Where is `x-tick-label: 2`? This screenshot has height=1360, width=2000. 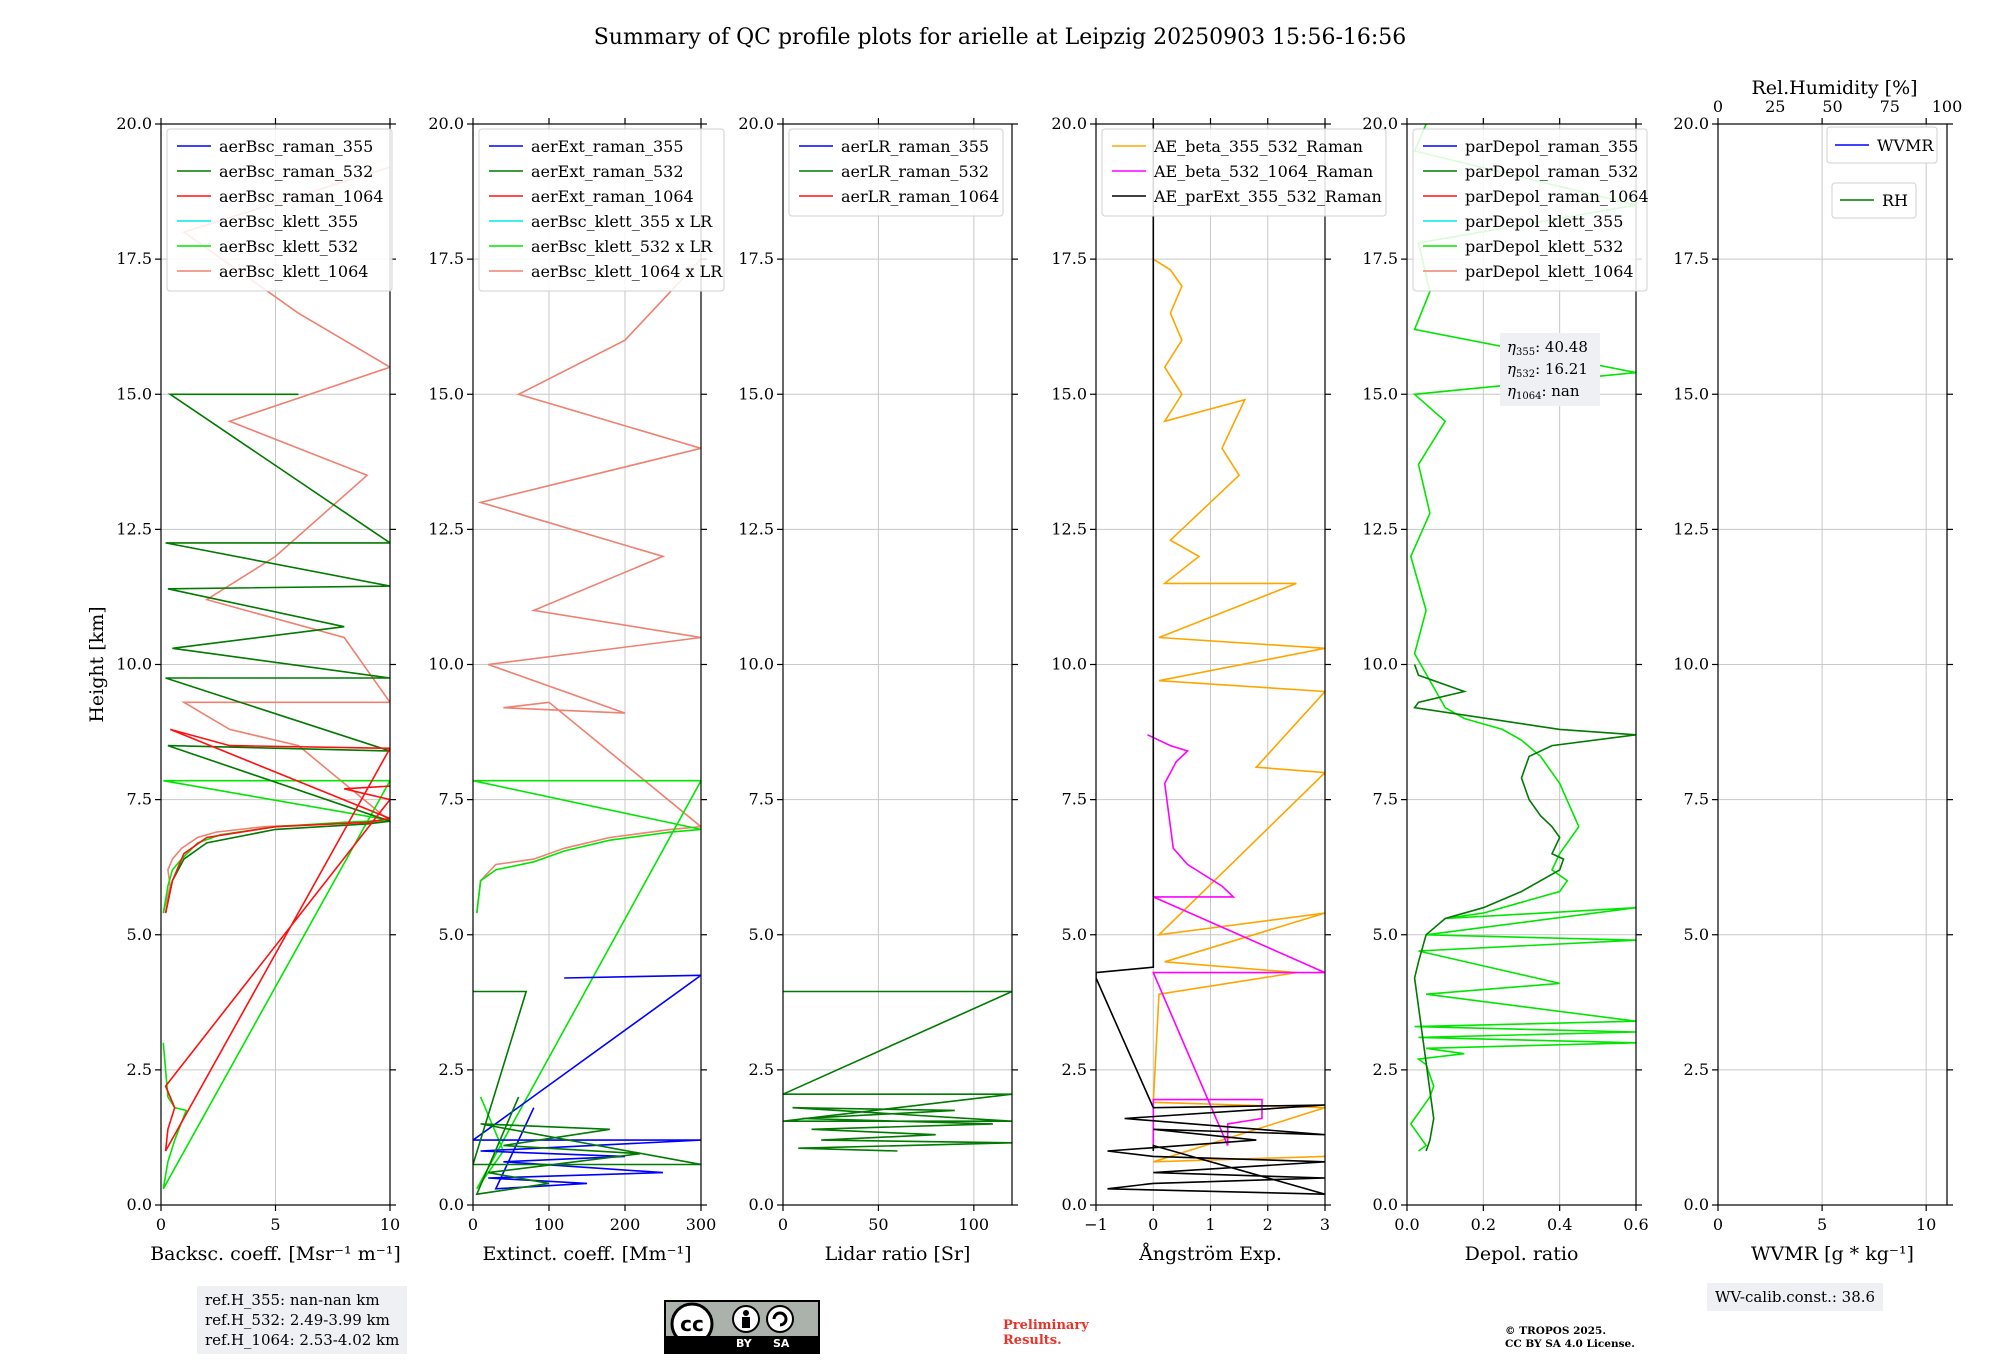
x-tick-label: 2 is located at coordinates (1268, 1224).